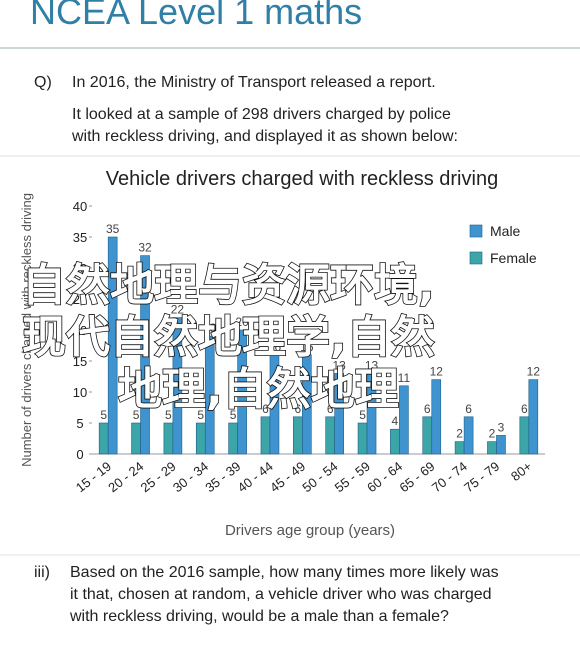 This screenshot has width=580, height=661. I want to click on question-label: Q), so click(43, 82).